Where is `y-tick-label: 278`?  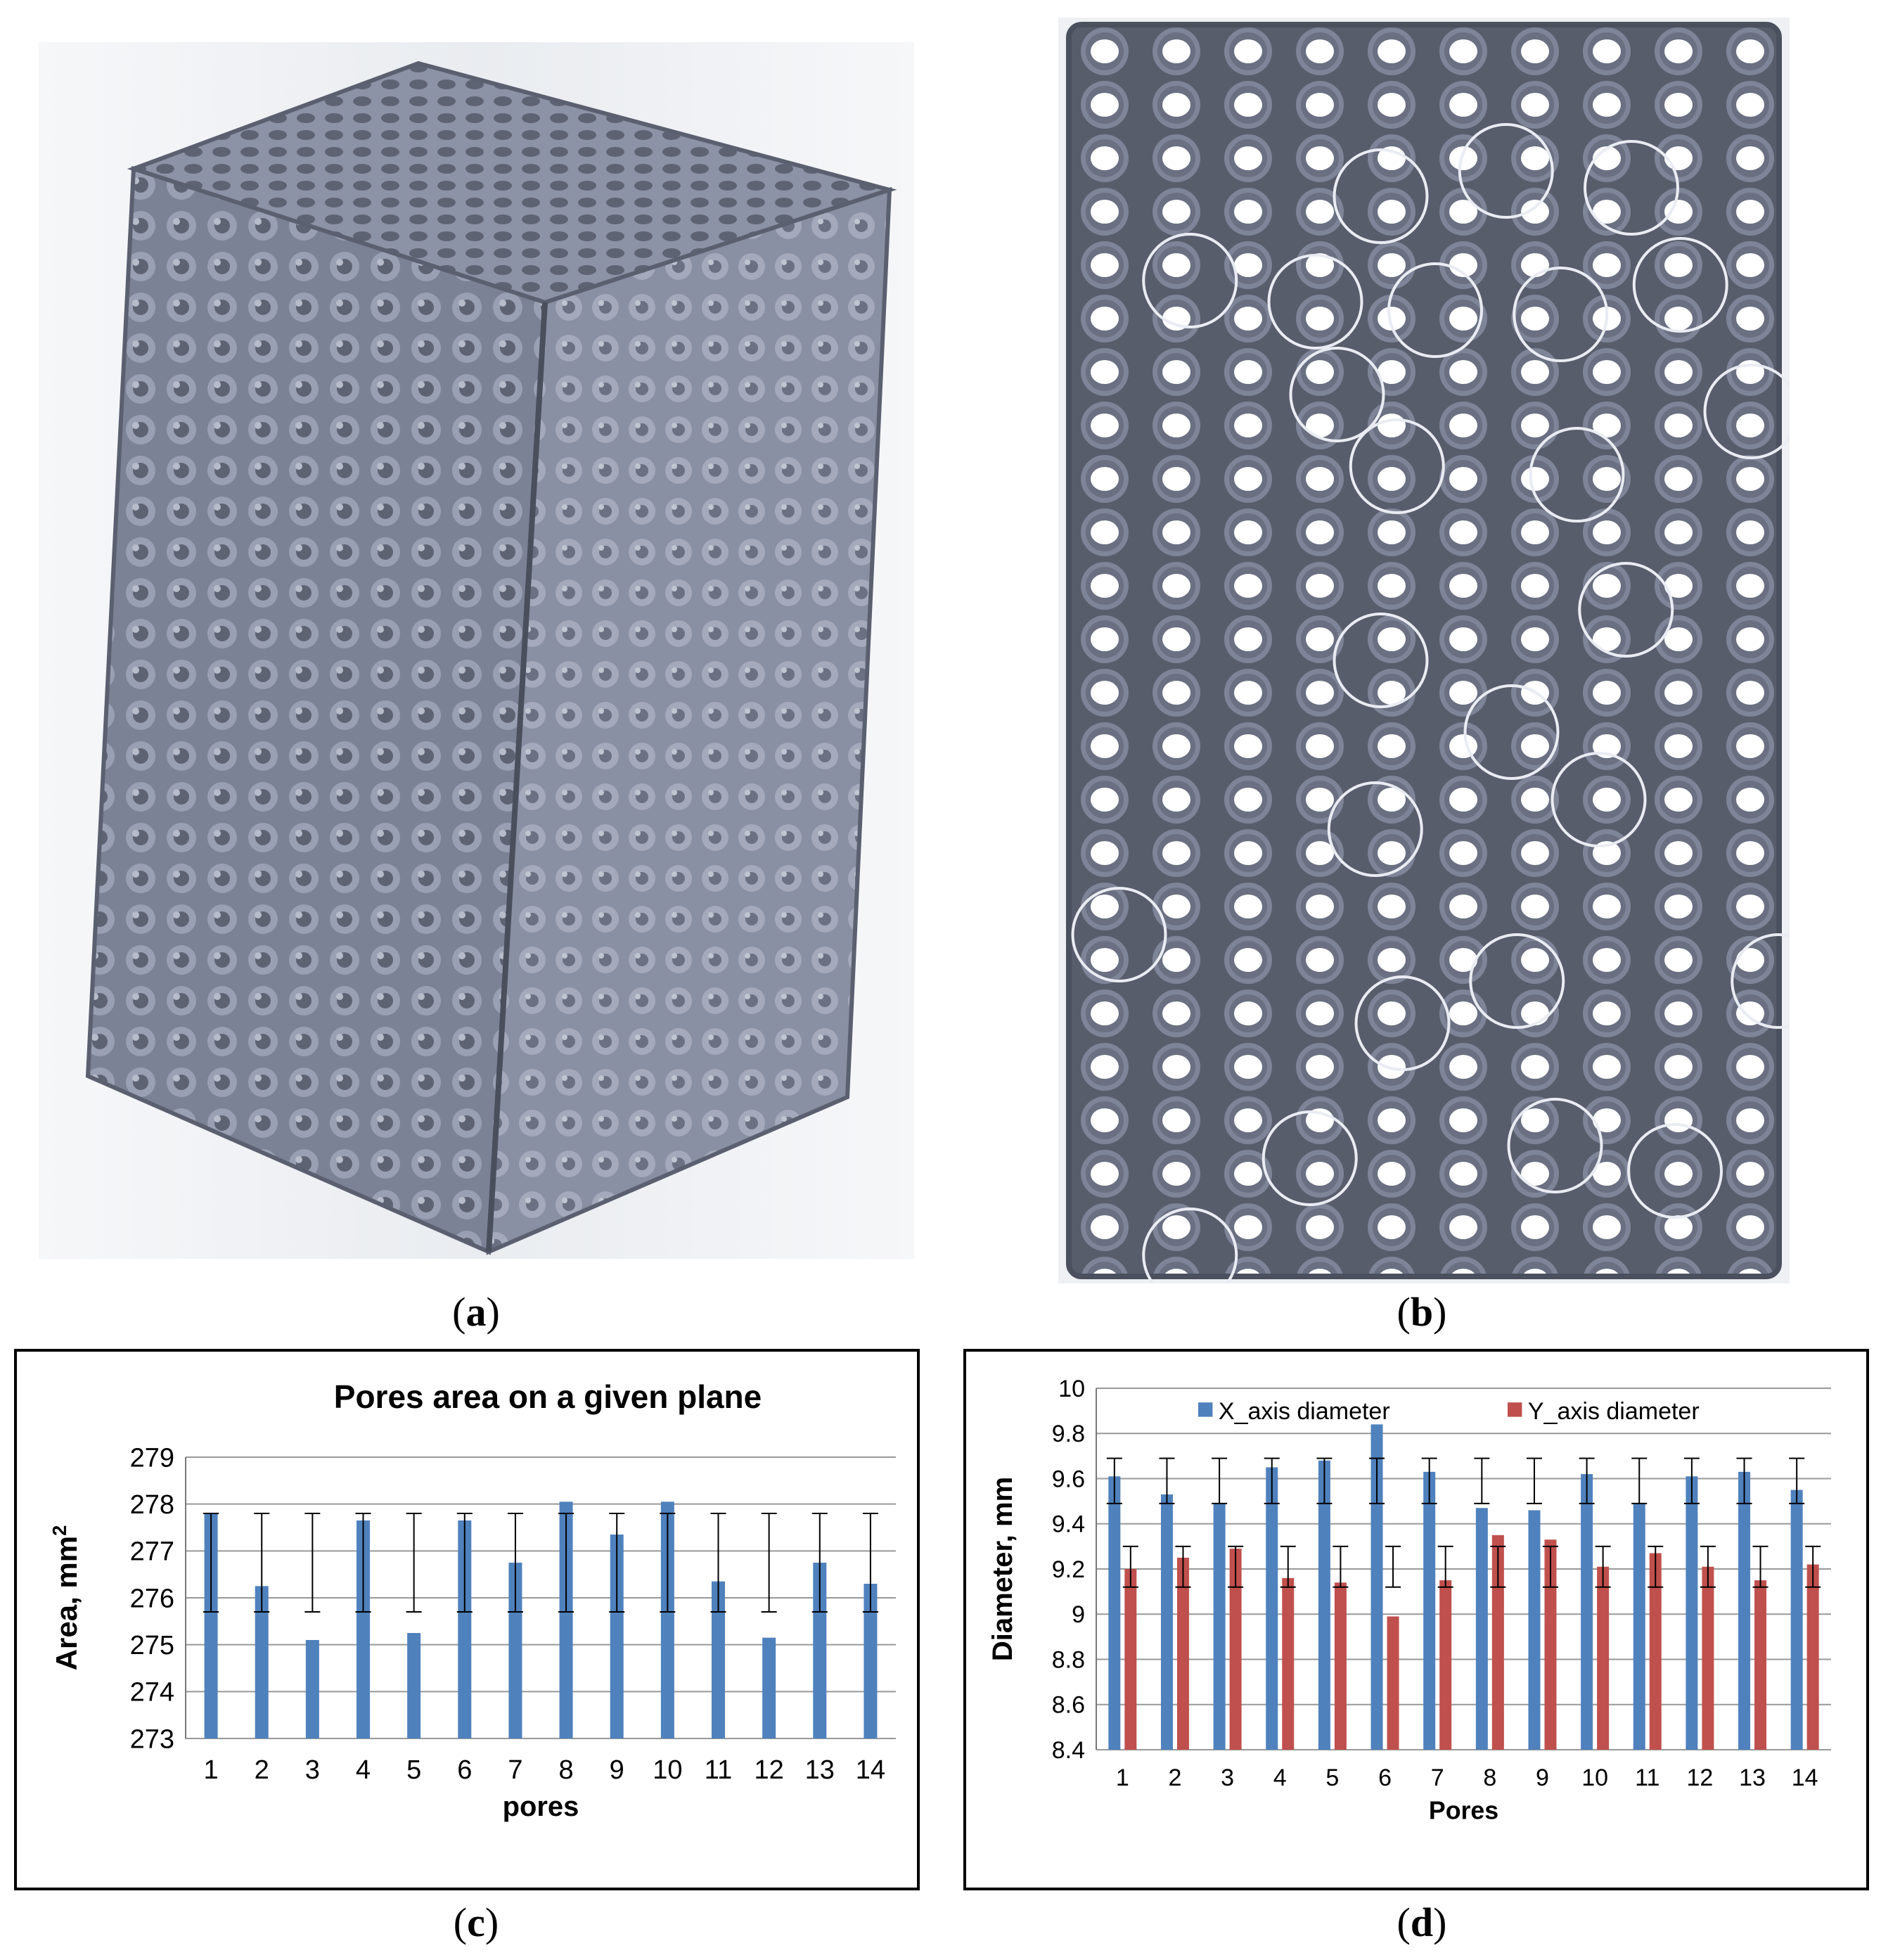 y-tick-label: 278 is located at coordinates (152, 1505).